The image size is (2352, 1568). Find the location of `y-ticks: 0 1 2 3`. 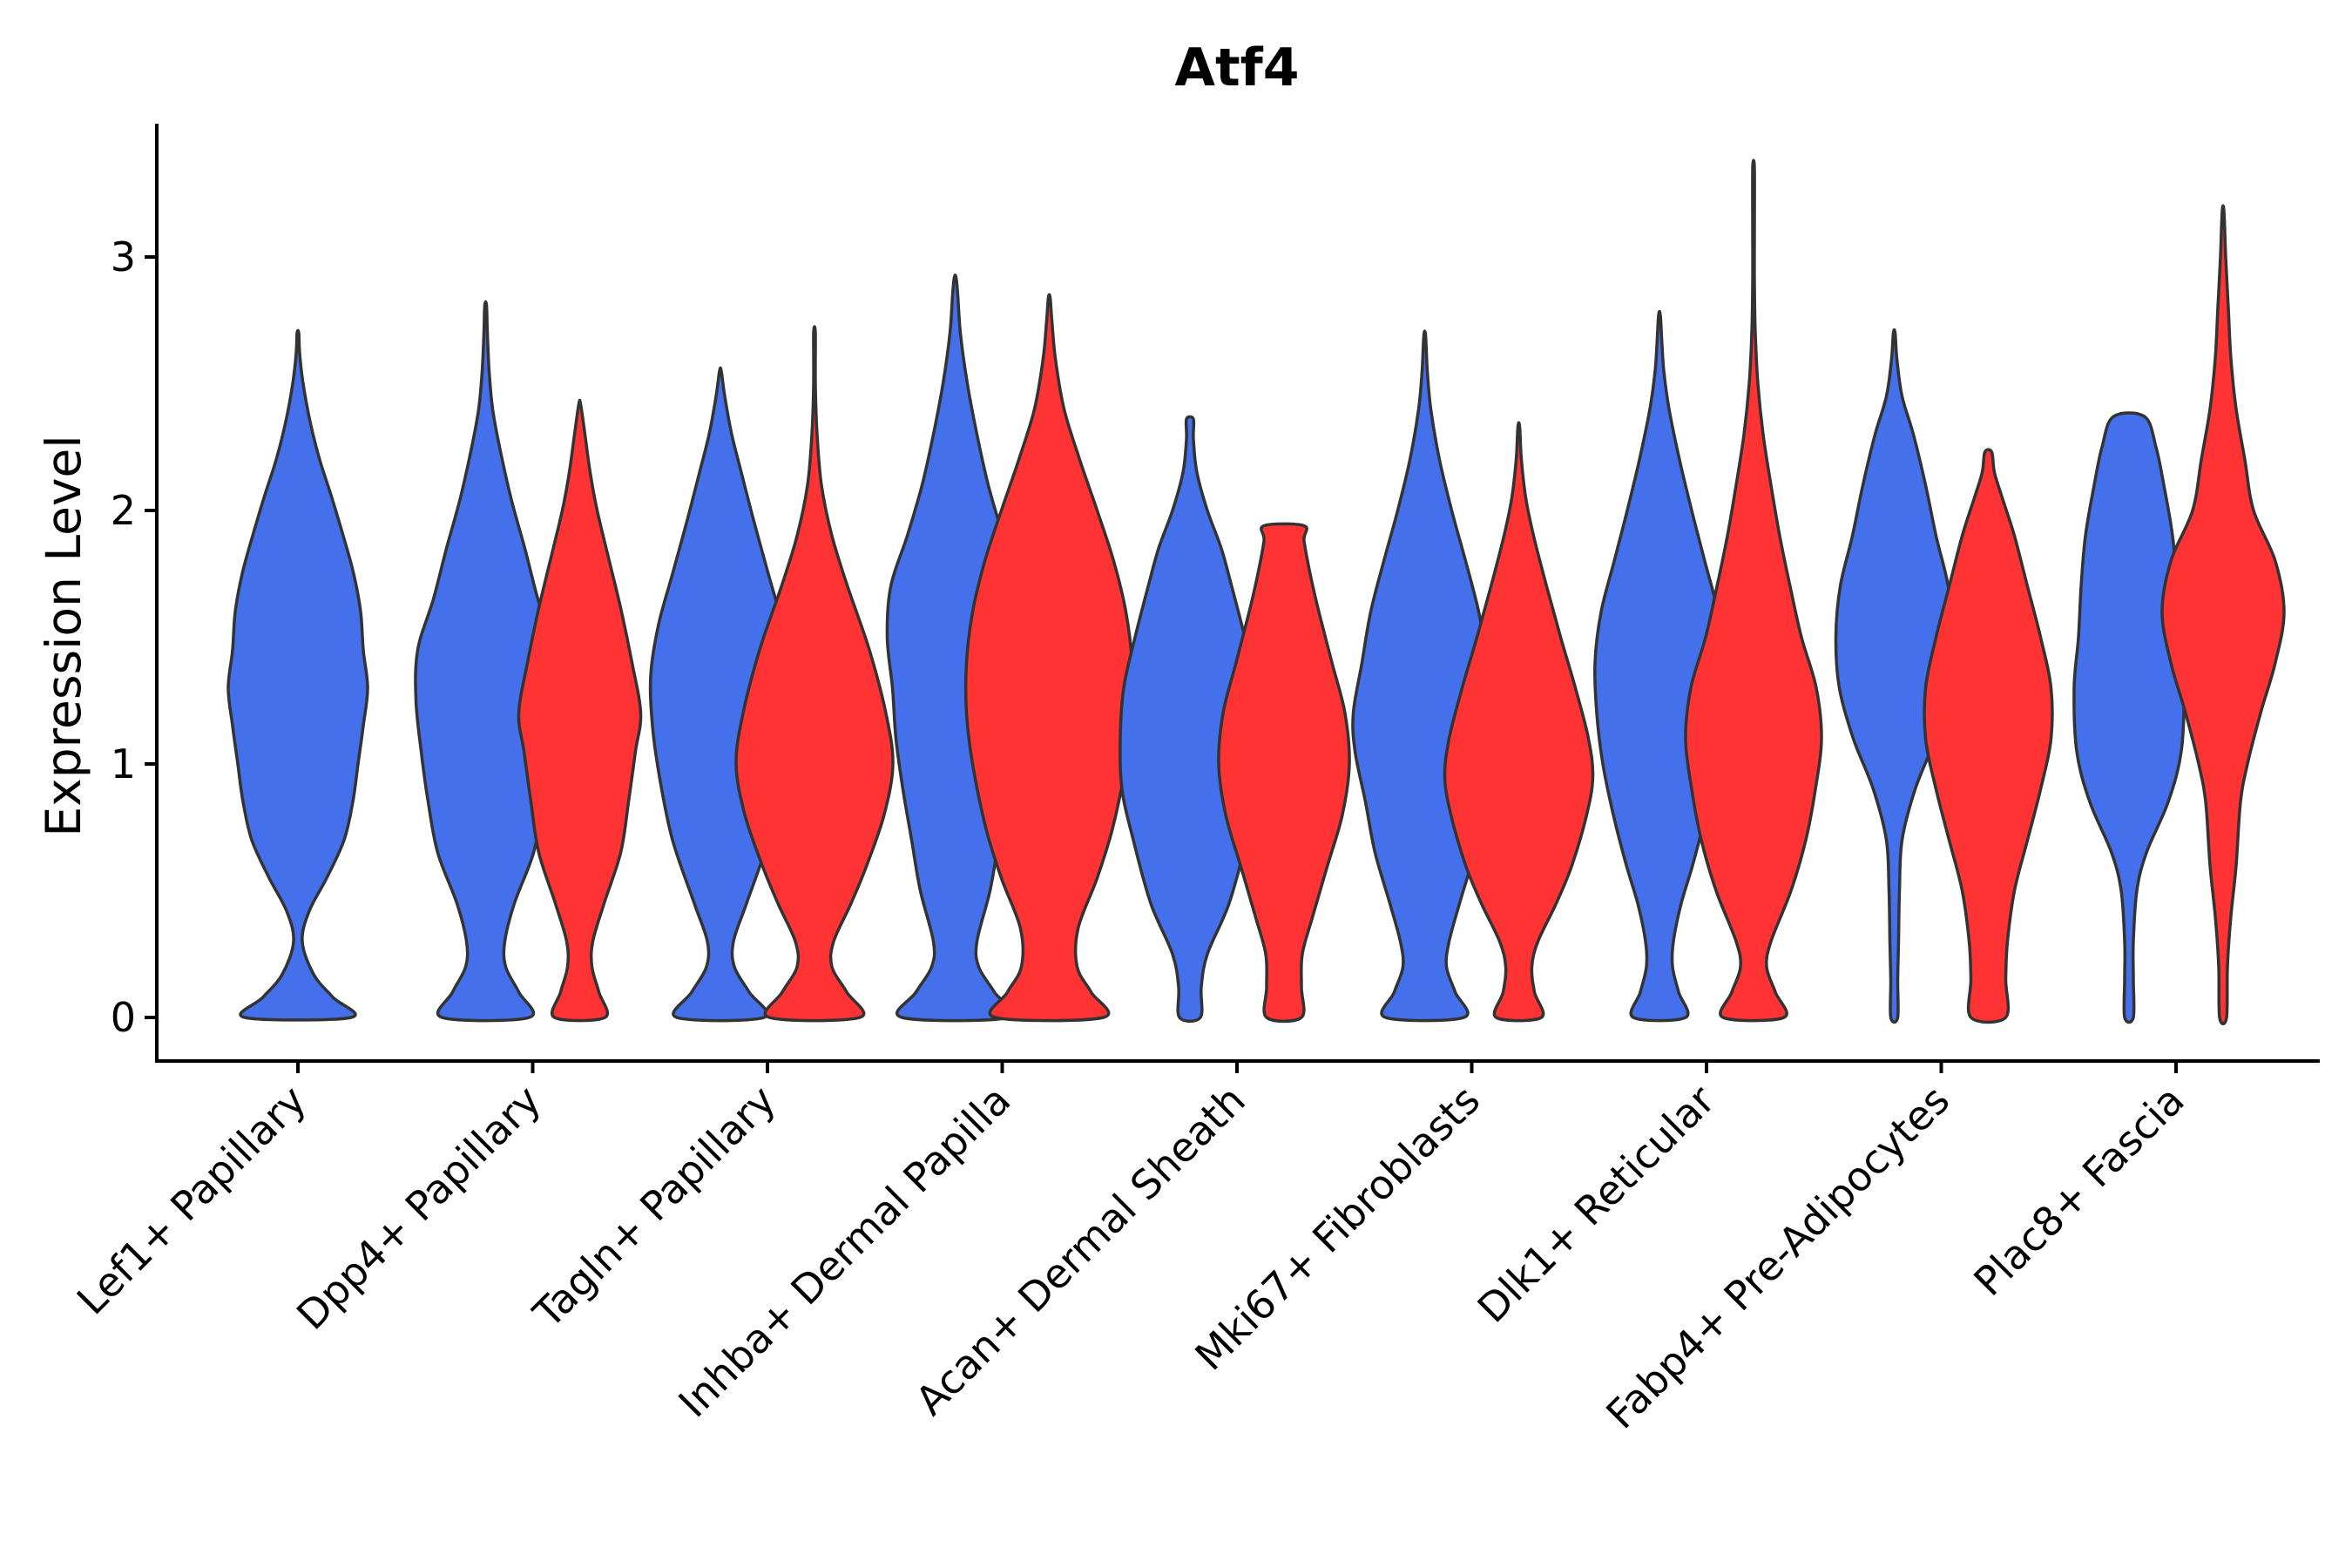

y-ticks: 0 1 2 3 is located at coordinates (134, 637).